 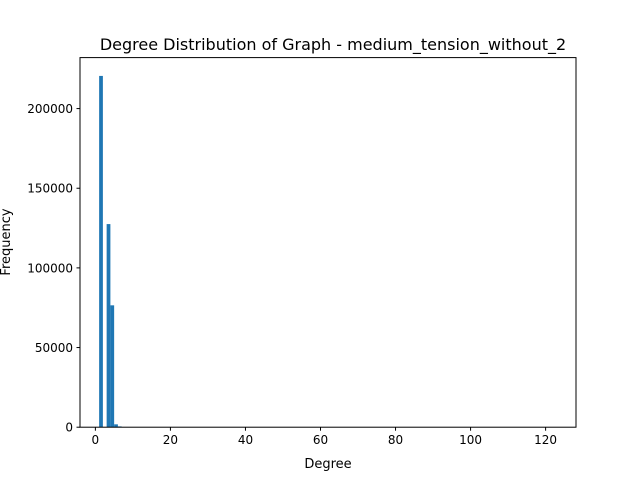 I want to click on x-tick-label-4: 80, so click(x=395, y=440).